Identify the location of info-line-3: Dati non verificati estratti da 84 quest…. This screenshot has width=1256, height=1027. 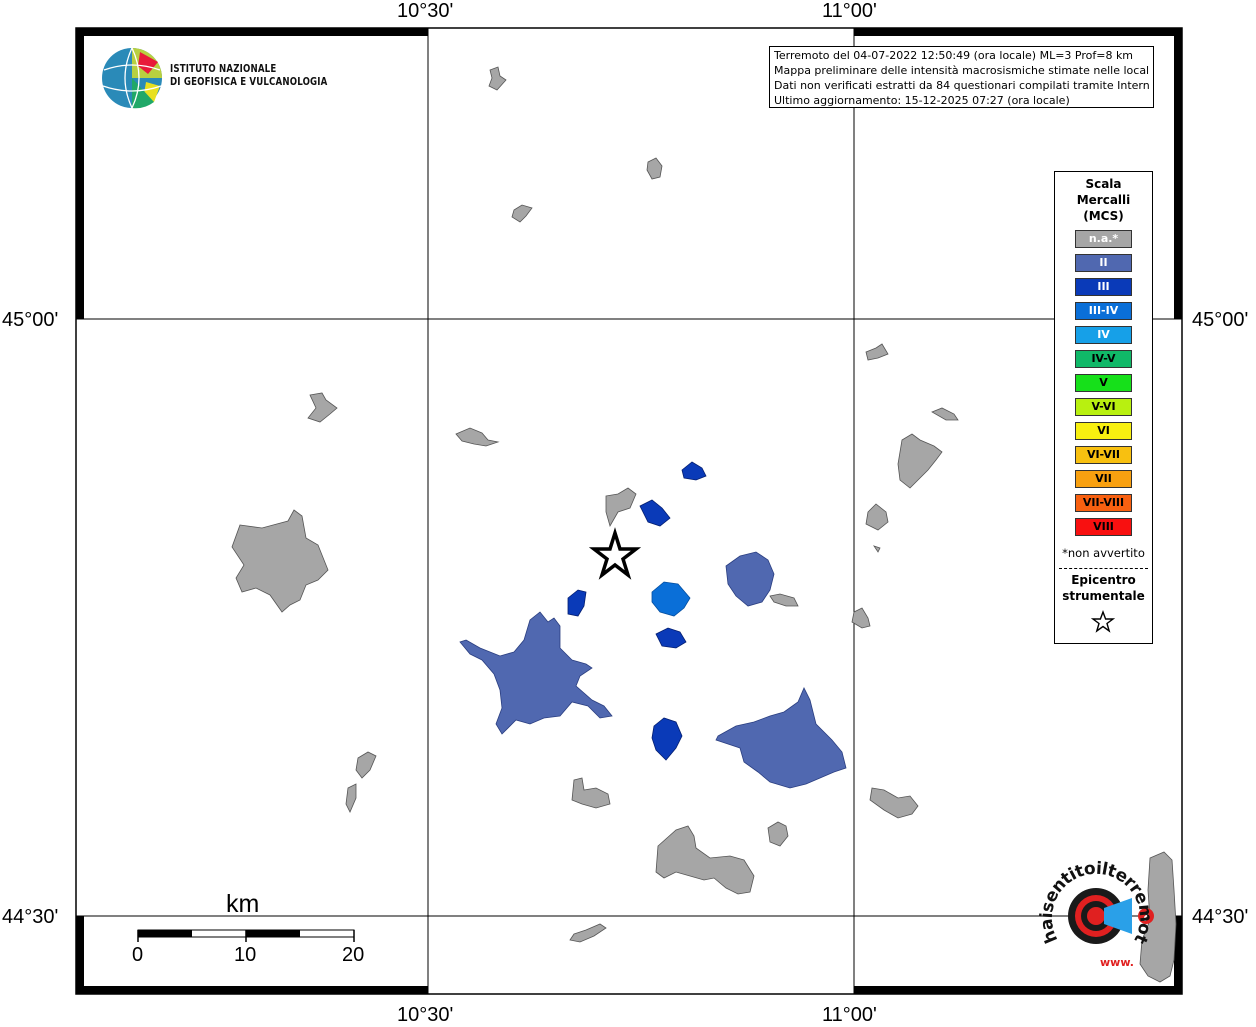
(961, 85).